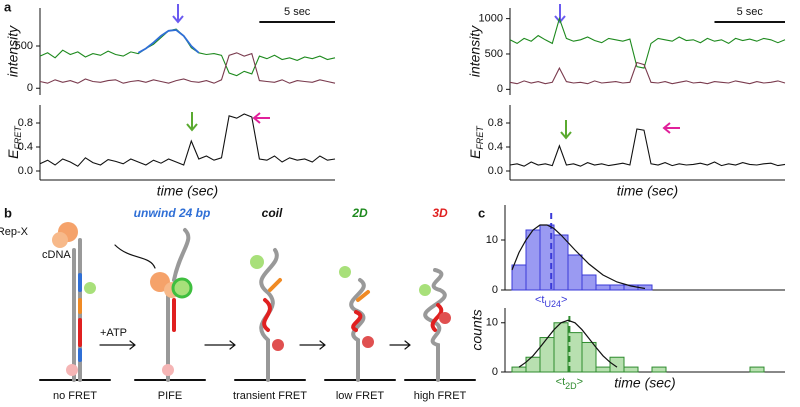 This screenshot has width=800, height=407. Describe the element at coordinates (481, 212) in the screenshot. I see `panel-label: c` at that location.